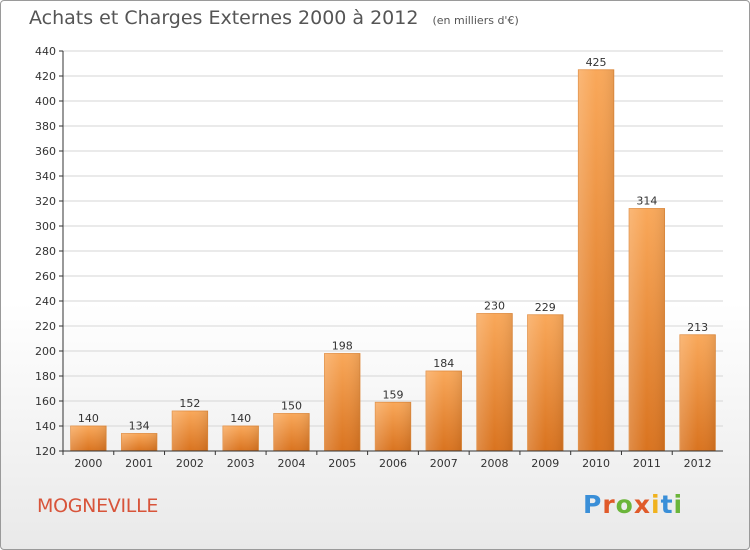 The height and width of the screenshot is (550, 750). What do you see at coordinates (596, 463) in the screenshot?
I see `x-tick-label-2010: 2010` at bounding box center [596, 463].